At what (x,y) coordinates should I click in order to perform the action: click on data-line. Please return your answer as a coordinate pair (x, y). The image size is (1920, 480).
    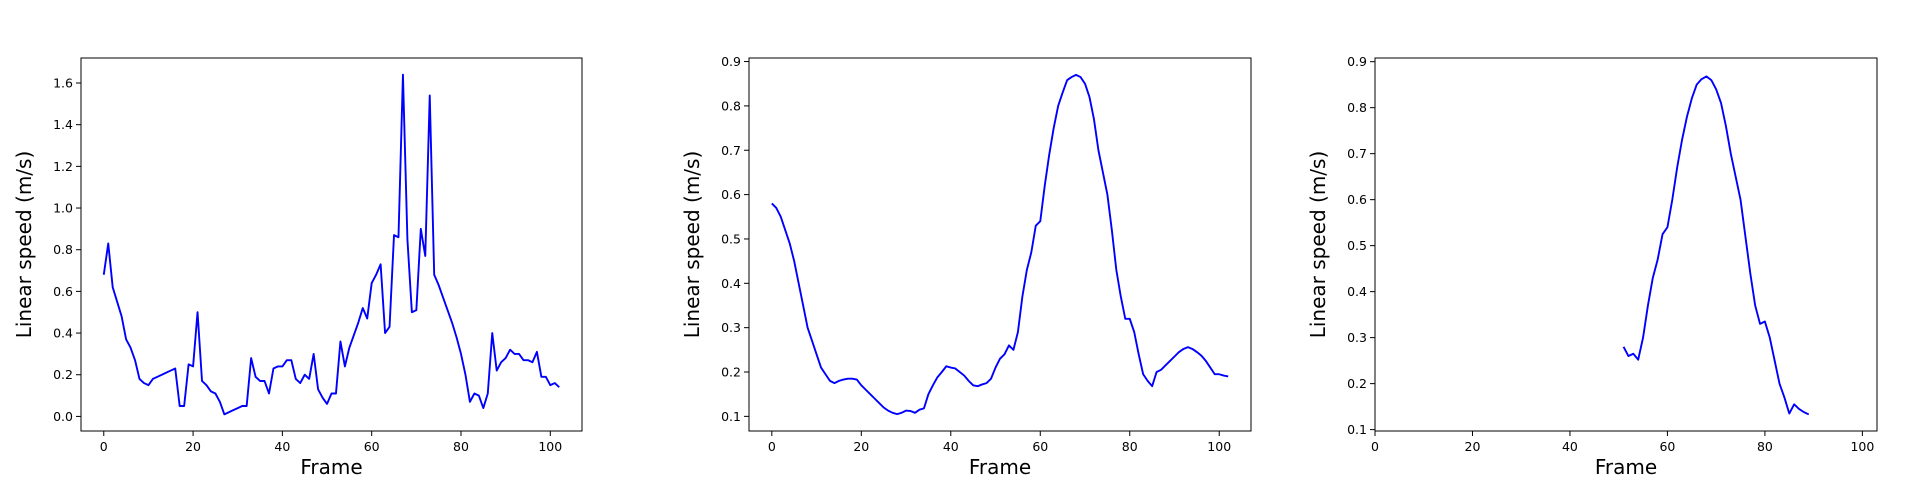
    Looking at the image, I should click on (1716, 245).